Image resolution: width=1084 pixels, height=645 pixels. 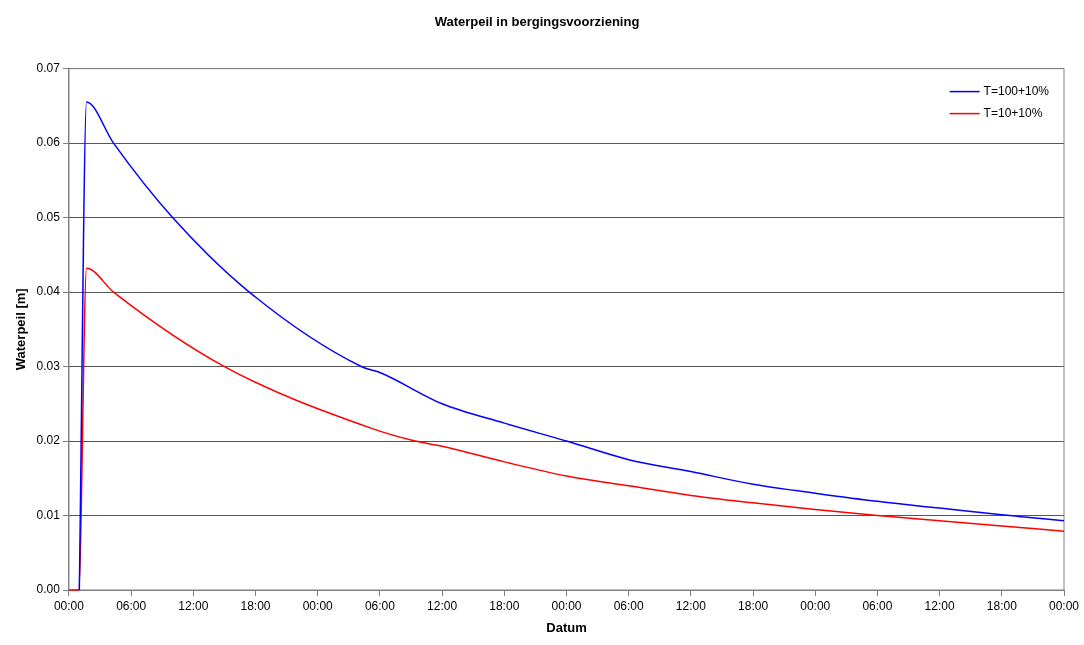 I want to click on y-tick-label: 0.06, so click(x=48, y=142).